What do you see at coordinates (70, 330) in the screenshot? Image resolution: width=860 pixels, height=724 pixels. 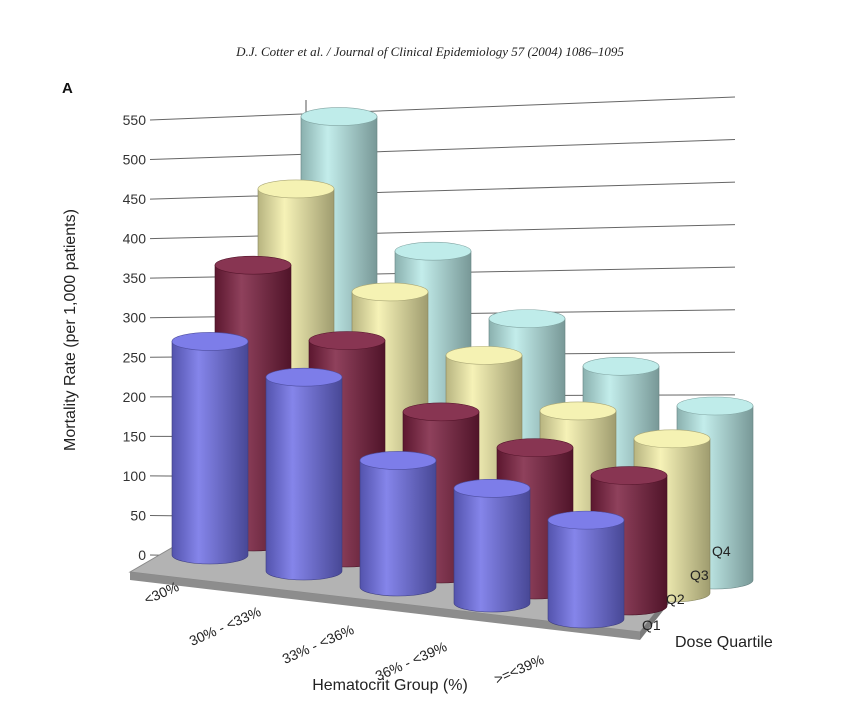 I see `y-axis-title: Mortality Rate (per 1,000 patients)` at bounding box center [70, 330].